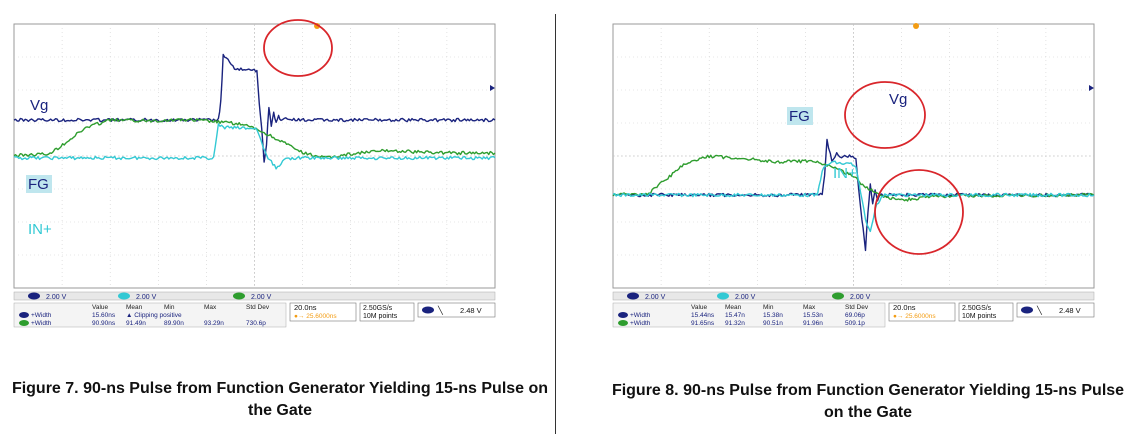 Image resolution: width=1134 pixels, height=434 pixels. Describe the element at coordinates (813, 323) in the screenshot. I see `measurement-value: 91.96n` at that location.